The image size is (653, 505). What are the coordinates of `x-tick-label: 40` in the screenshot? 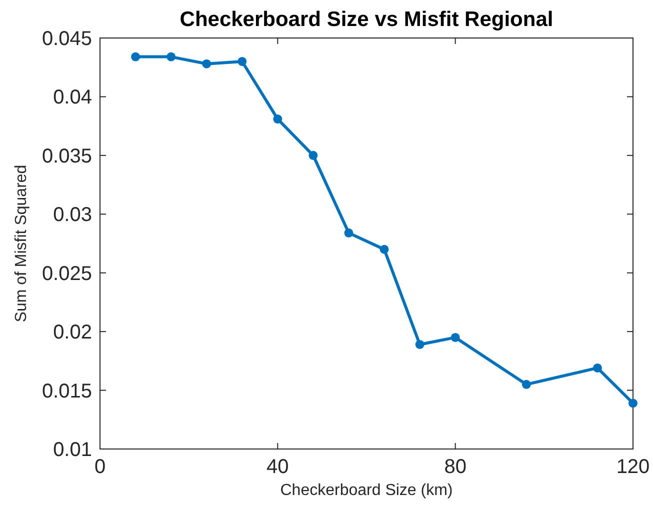 It's located at (277, 467).